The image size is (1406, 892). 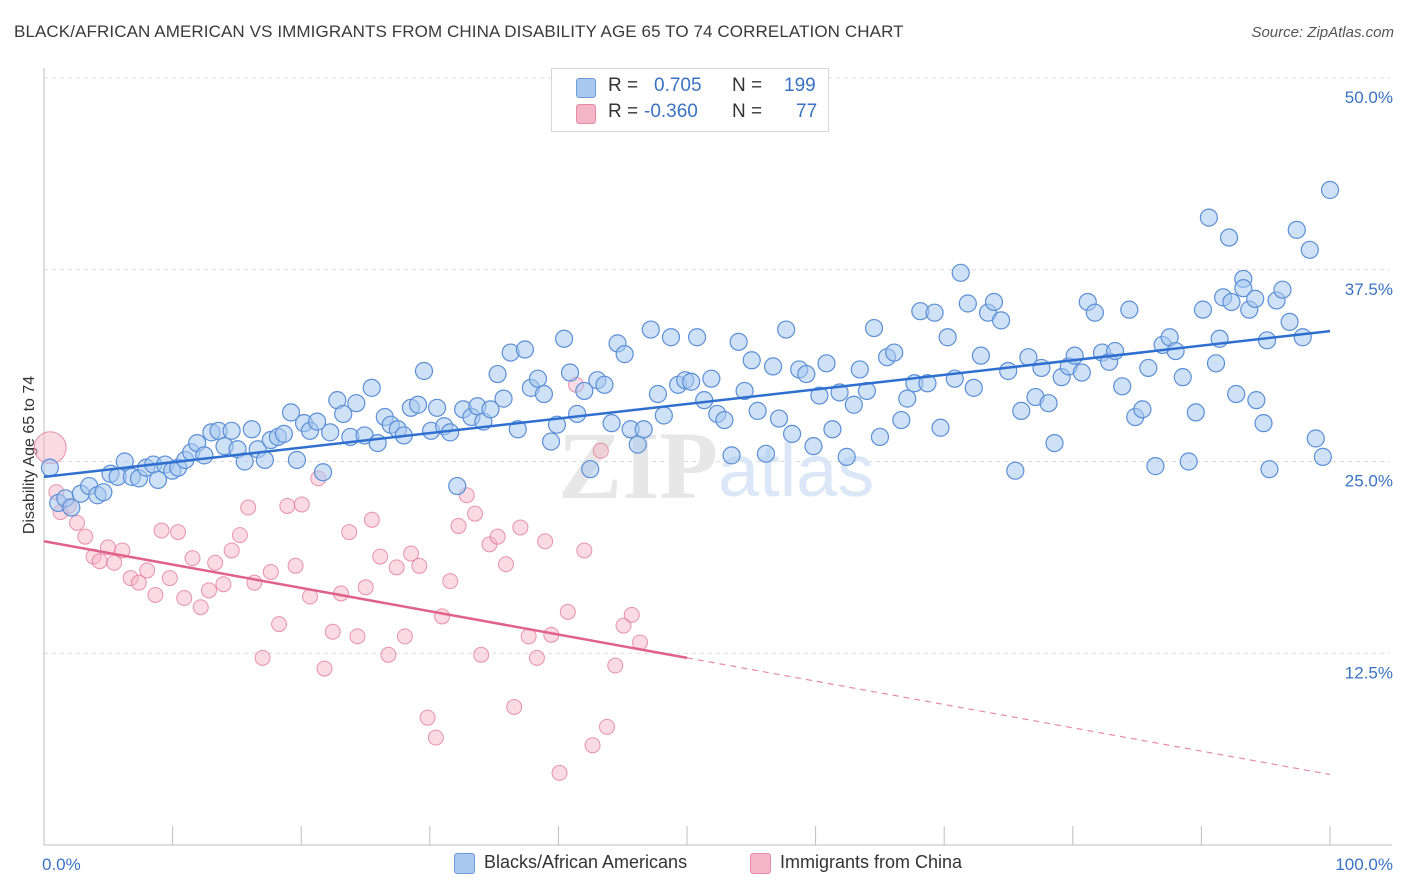 What do you see at coordinates (1369, 672) in the screenshot?
I see `y-tick-label: 12.5%` at bounding box center [1369, 672].